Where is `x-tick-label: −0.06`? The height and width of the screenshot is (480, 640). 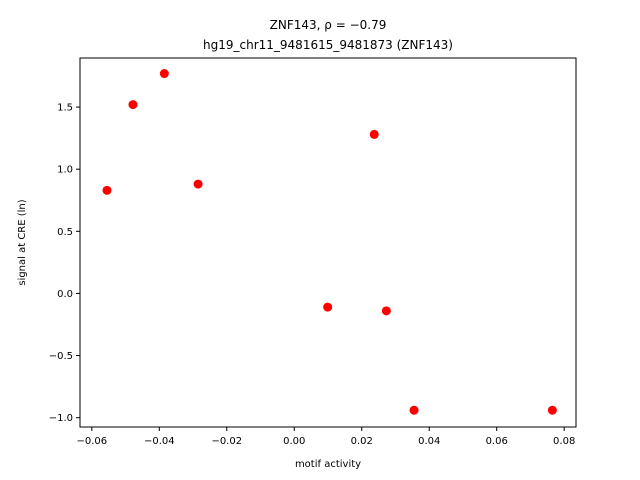
x-tick-label: −0.06 is located at coordinates (91, 441).